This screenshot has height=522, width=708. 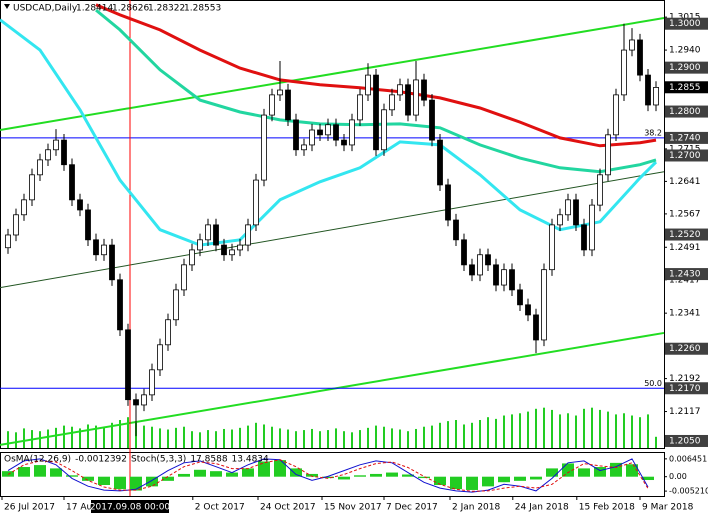 What do you see at coordinates (685, 149) in the screenshot?
I see `y-tick-label: 1.2715` at bounding box center [685, 149].